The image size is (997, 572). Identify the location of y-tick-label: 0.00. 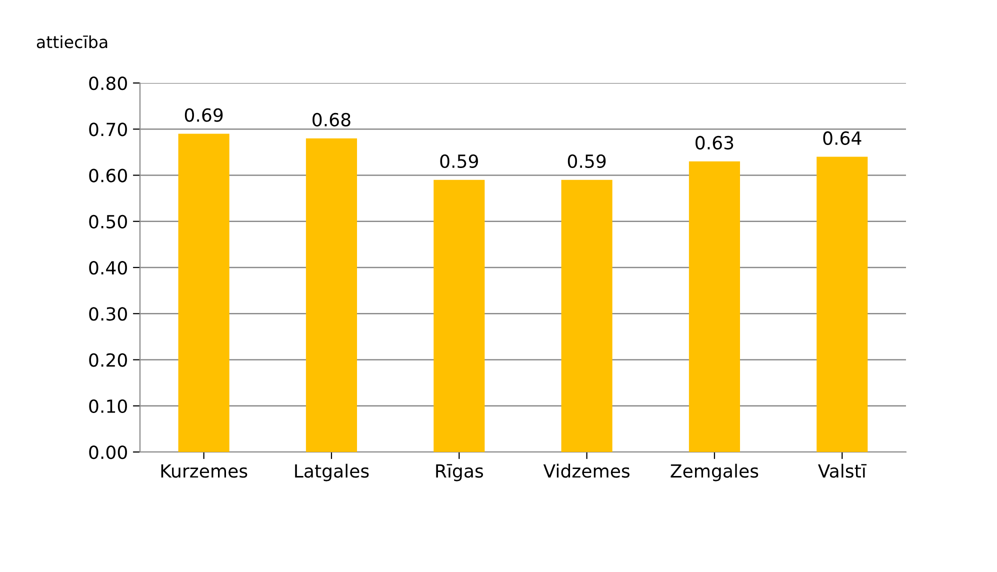
(108, 452).